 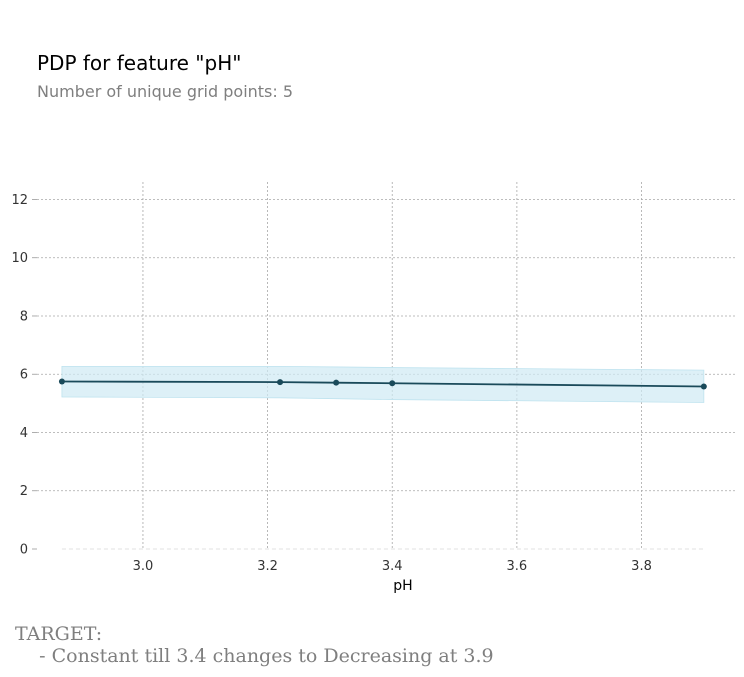 I want to click on y-tick-label: 2, so click(x=24, y=491).